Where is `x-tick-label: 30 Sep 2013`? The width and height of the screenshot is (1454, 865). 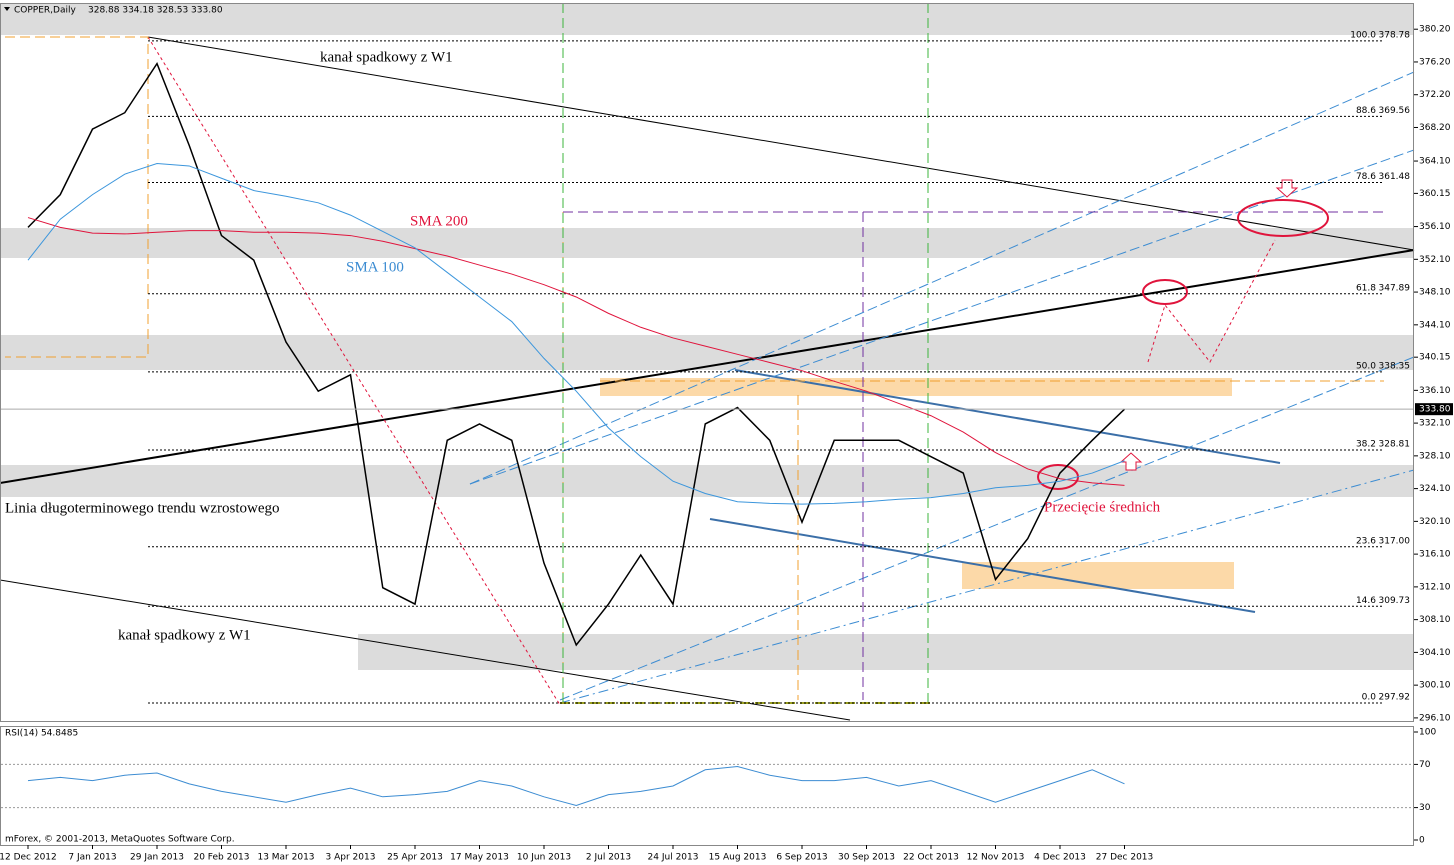
x-tick-label: 30 Sep 2013 is located at coordinates (866, 858).